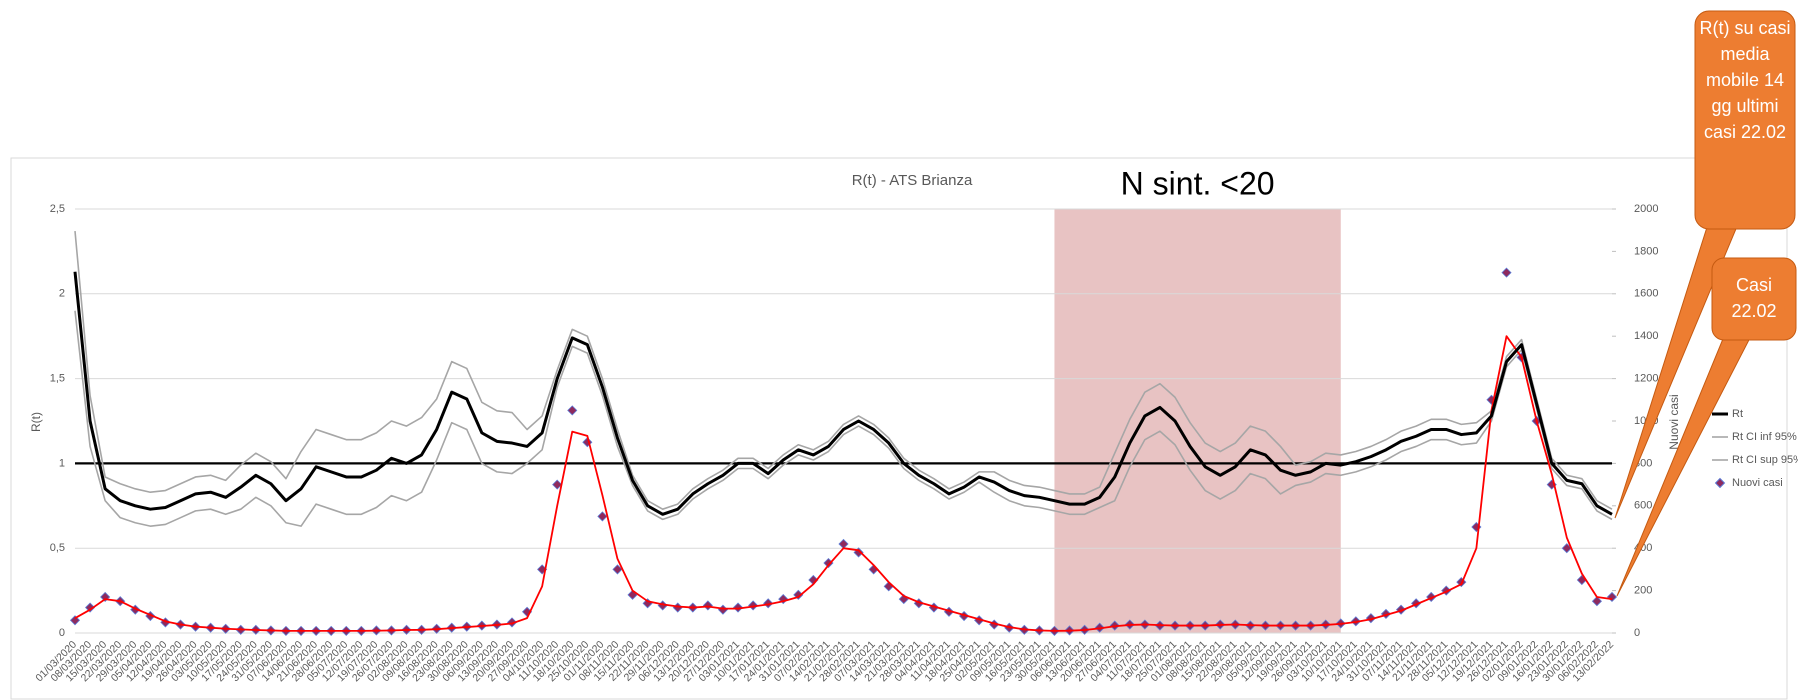 The width and height of the screenshot is (1798, 700). What do you see at coordinates (1643, 591) in the screenshot?
I see `y2-tick-label: 200` at bounding box center [1643, 591].